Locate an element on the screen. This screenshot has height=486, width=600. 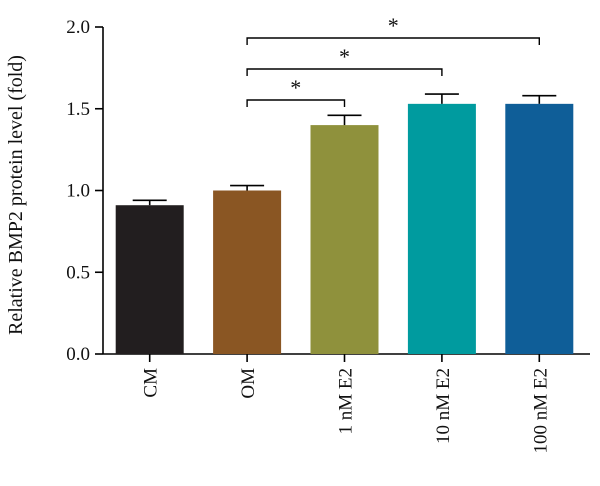
significance-brackets: * * * is located at coordinates (393, 60).